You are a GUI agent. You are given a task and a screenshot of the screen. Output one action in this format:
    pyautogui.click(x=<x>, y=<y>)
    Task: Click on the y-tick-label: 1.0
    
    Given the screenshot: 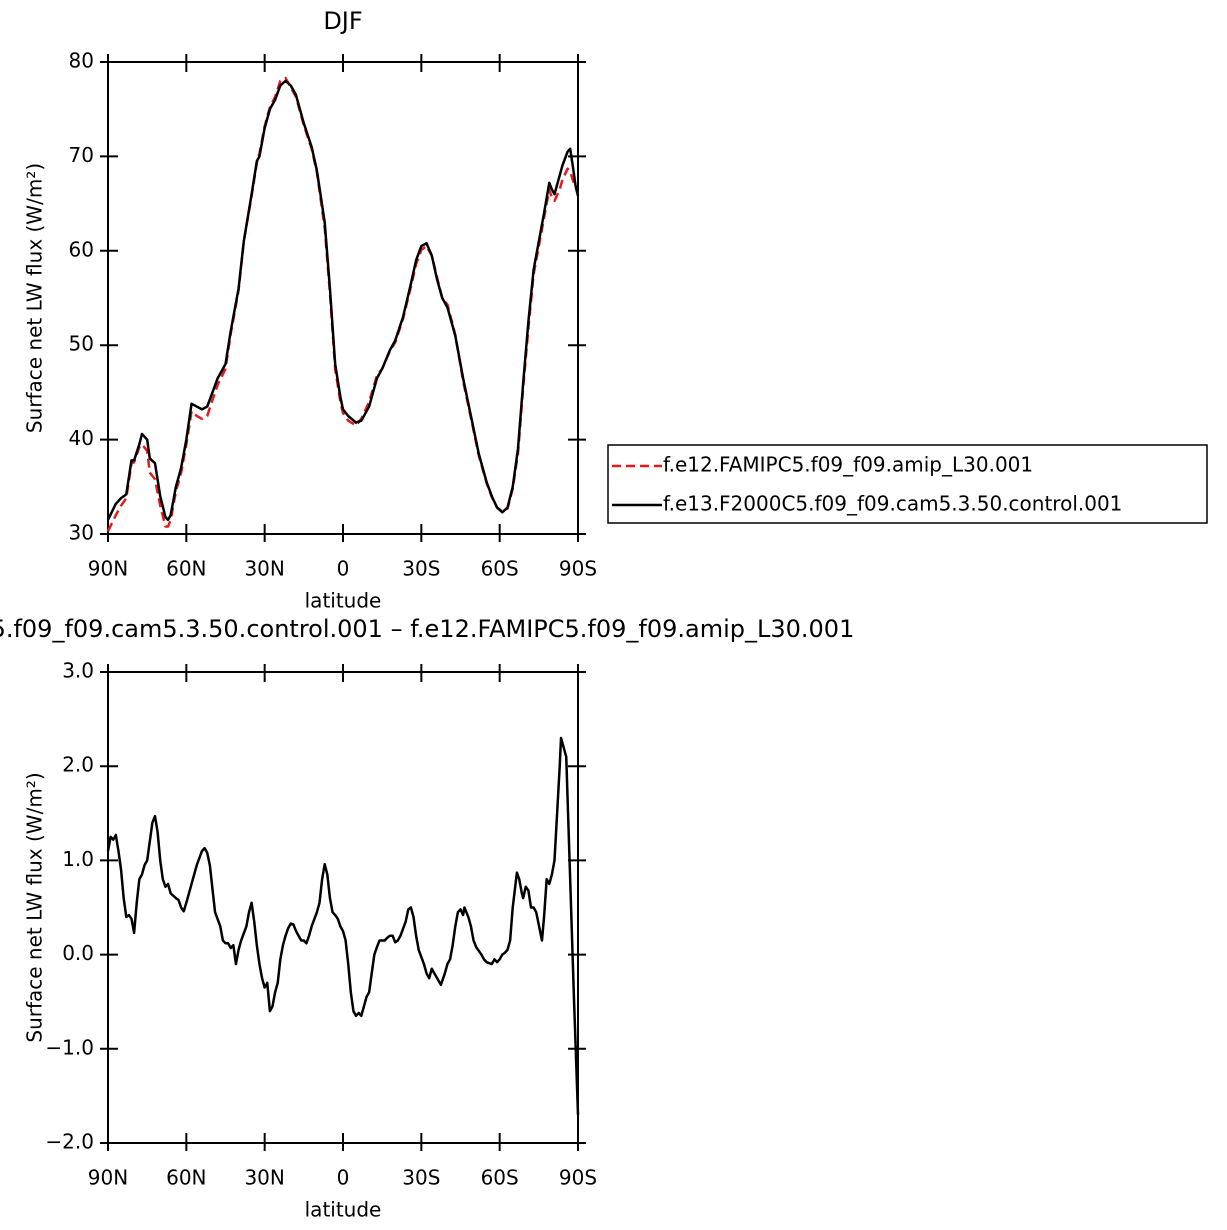 What is the action you would take?
    pyautogui.click(x=78, y=859)
    